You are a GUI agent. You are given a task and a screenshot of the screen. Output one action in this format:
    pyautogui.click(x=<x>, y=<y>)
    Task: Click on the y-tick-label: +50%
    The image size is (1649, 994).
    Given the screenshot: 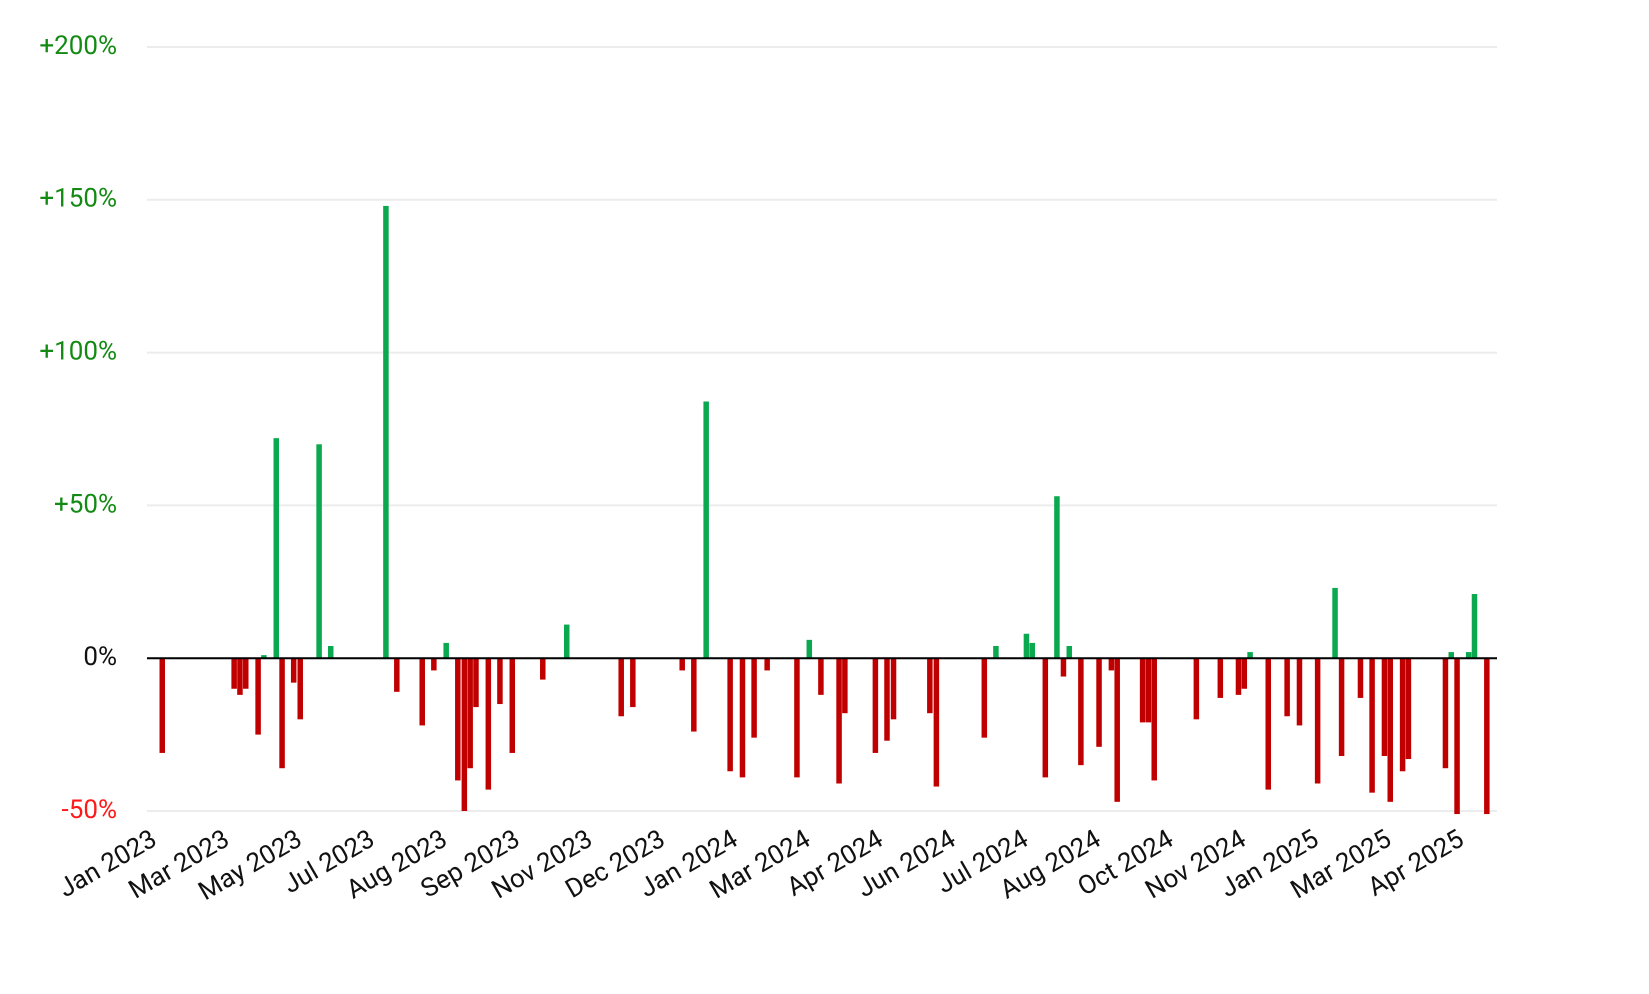 What is the action you would take?
    pyautogui.click(x=85, y=504)
    